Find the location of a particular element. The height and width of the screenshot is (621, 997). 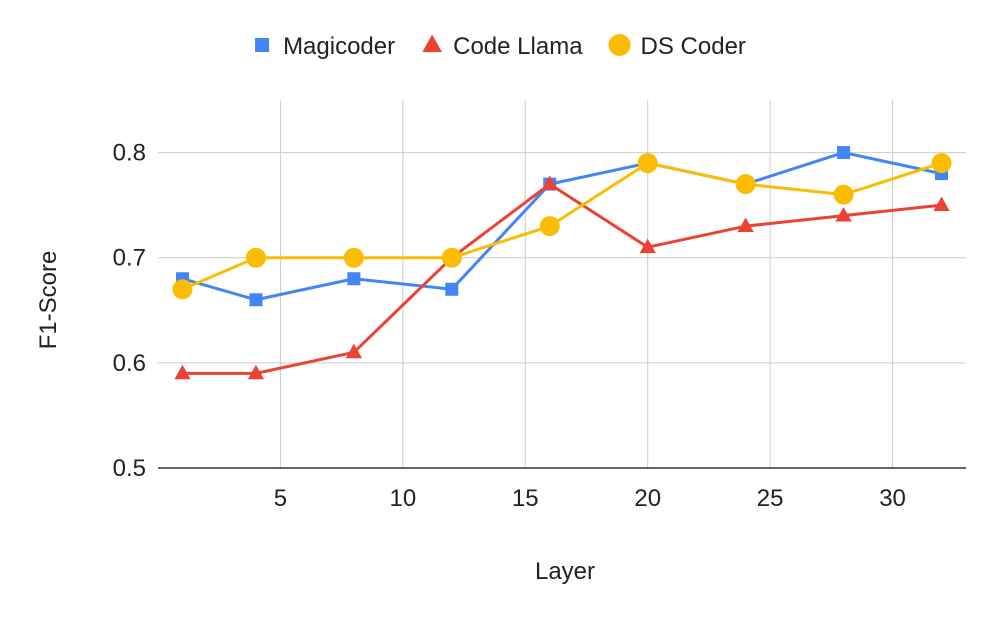

y-tick-label: 0.8 is located at coordinates (129, 153).